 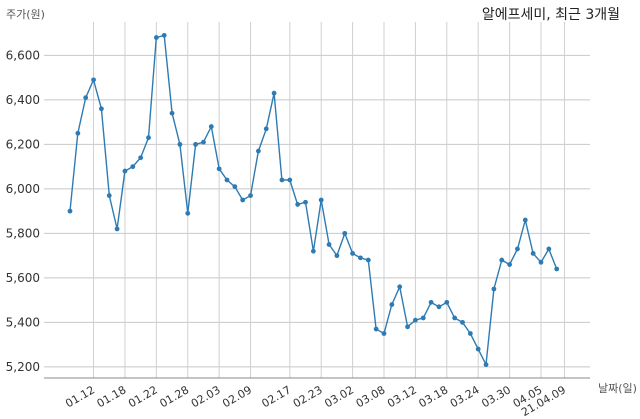 I want to click on x-tick-label: 03.02, so click(x=339, y=396).